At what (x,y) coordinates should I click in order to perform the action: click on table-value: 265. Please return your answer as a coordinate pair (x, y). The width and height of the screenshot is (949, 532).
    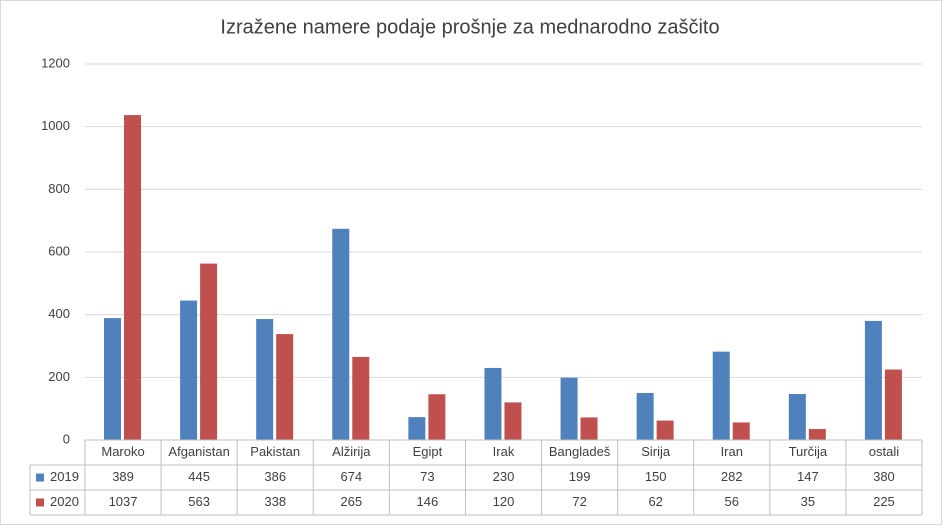
    Looking at the image, I should click on (351, 501).